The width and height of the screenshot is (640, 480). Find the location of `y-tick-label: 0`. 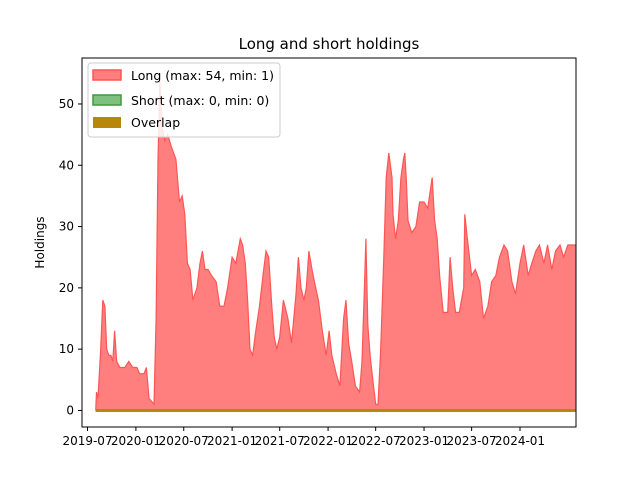

y-tick-label: 0 is located at coordinates (70, 410).